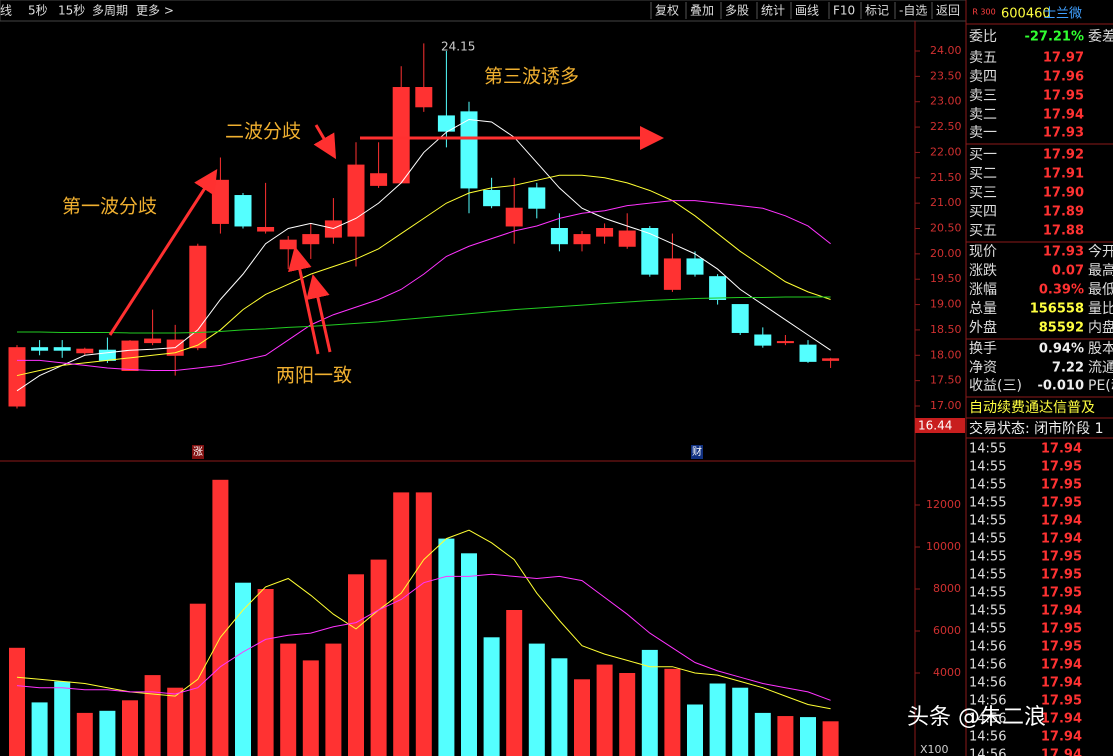 This screenshot has width=1113, height=756. Describe the element at coordinates (1026, 14) in the screenshot. I see `stock-code: 600460` at that location.